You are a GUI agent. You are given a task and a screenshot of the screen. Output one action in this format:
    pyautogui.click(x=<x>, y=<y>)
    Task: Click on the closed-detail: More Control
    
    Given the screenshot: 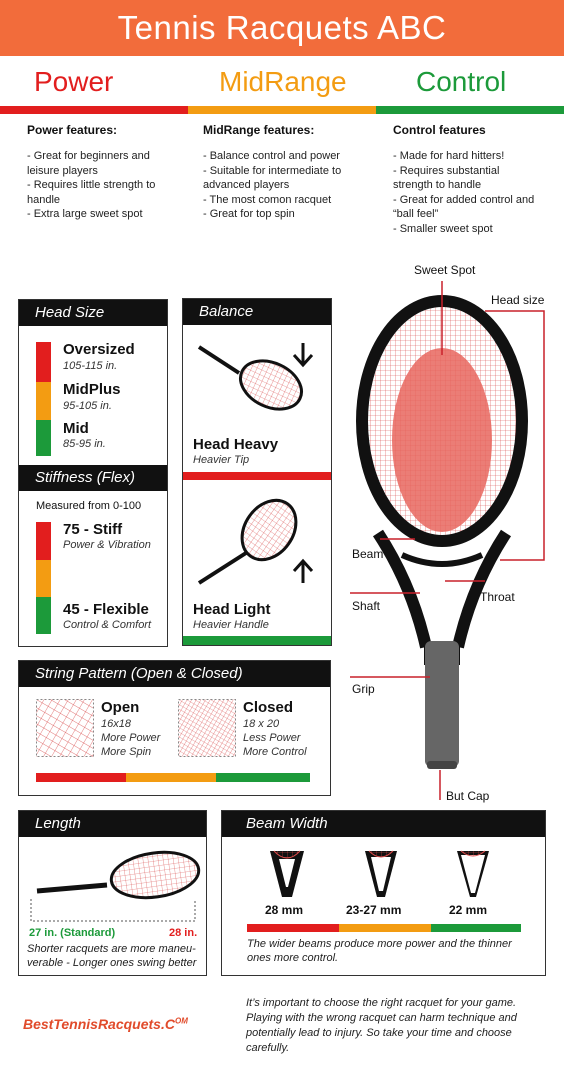 What is the action you would take?
    pyautogui.click(x=275, y=752)
    